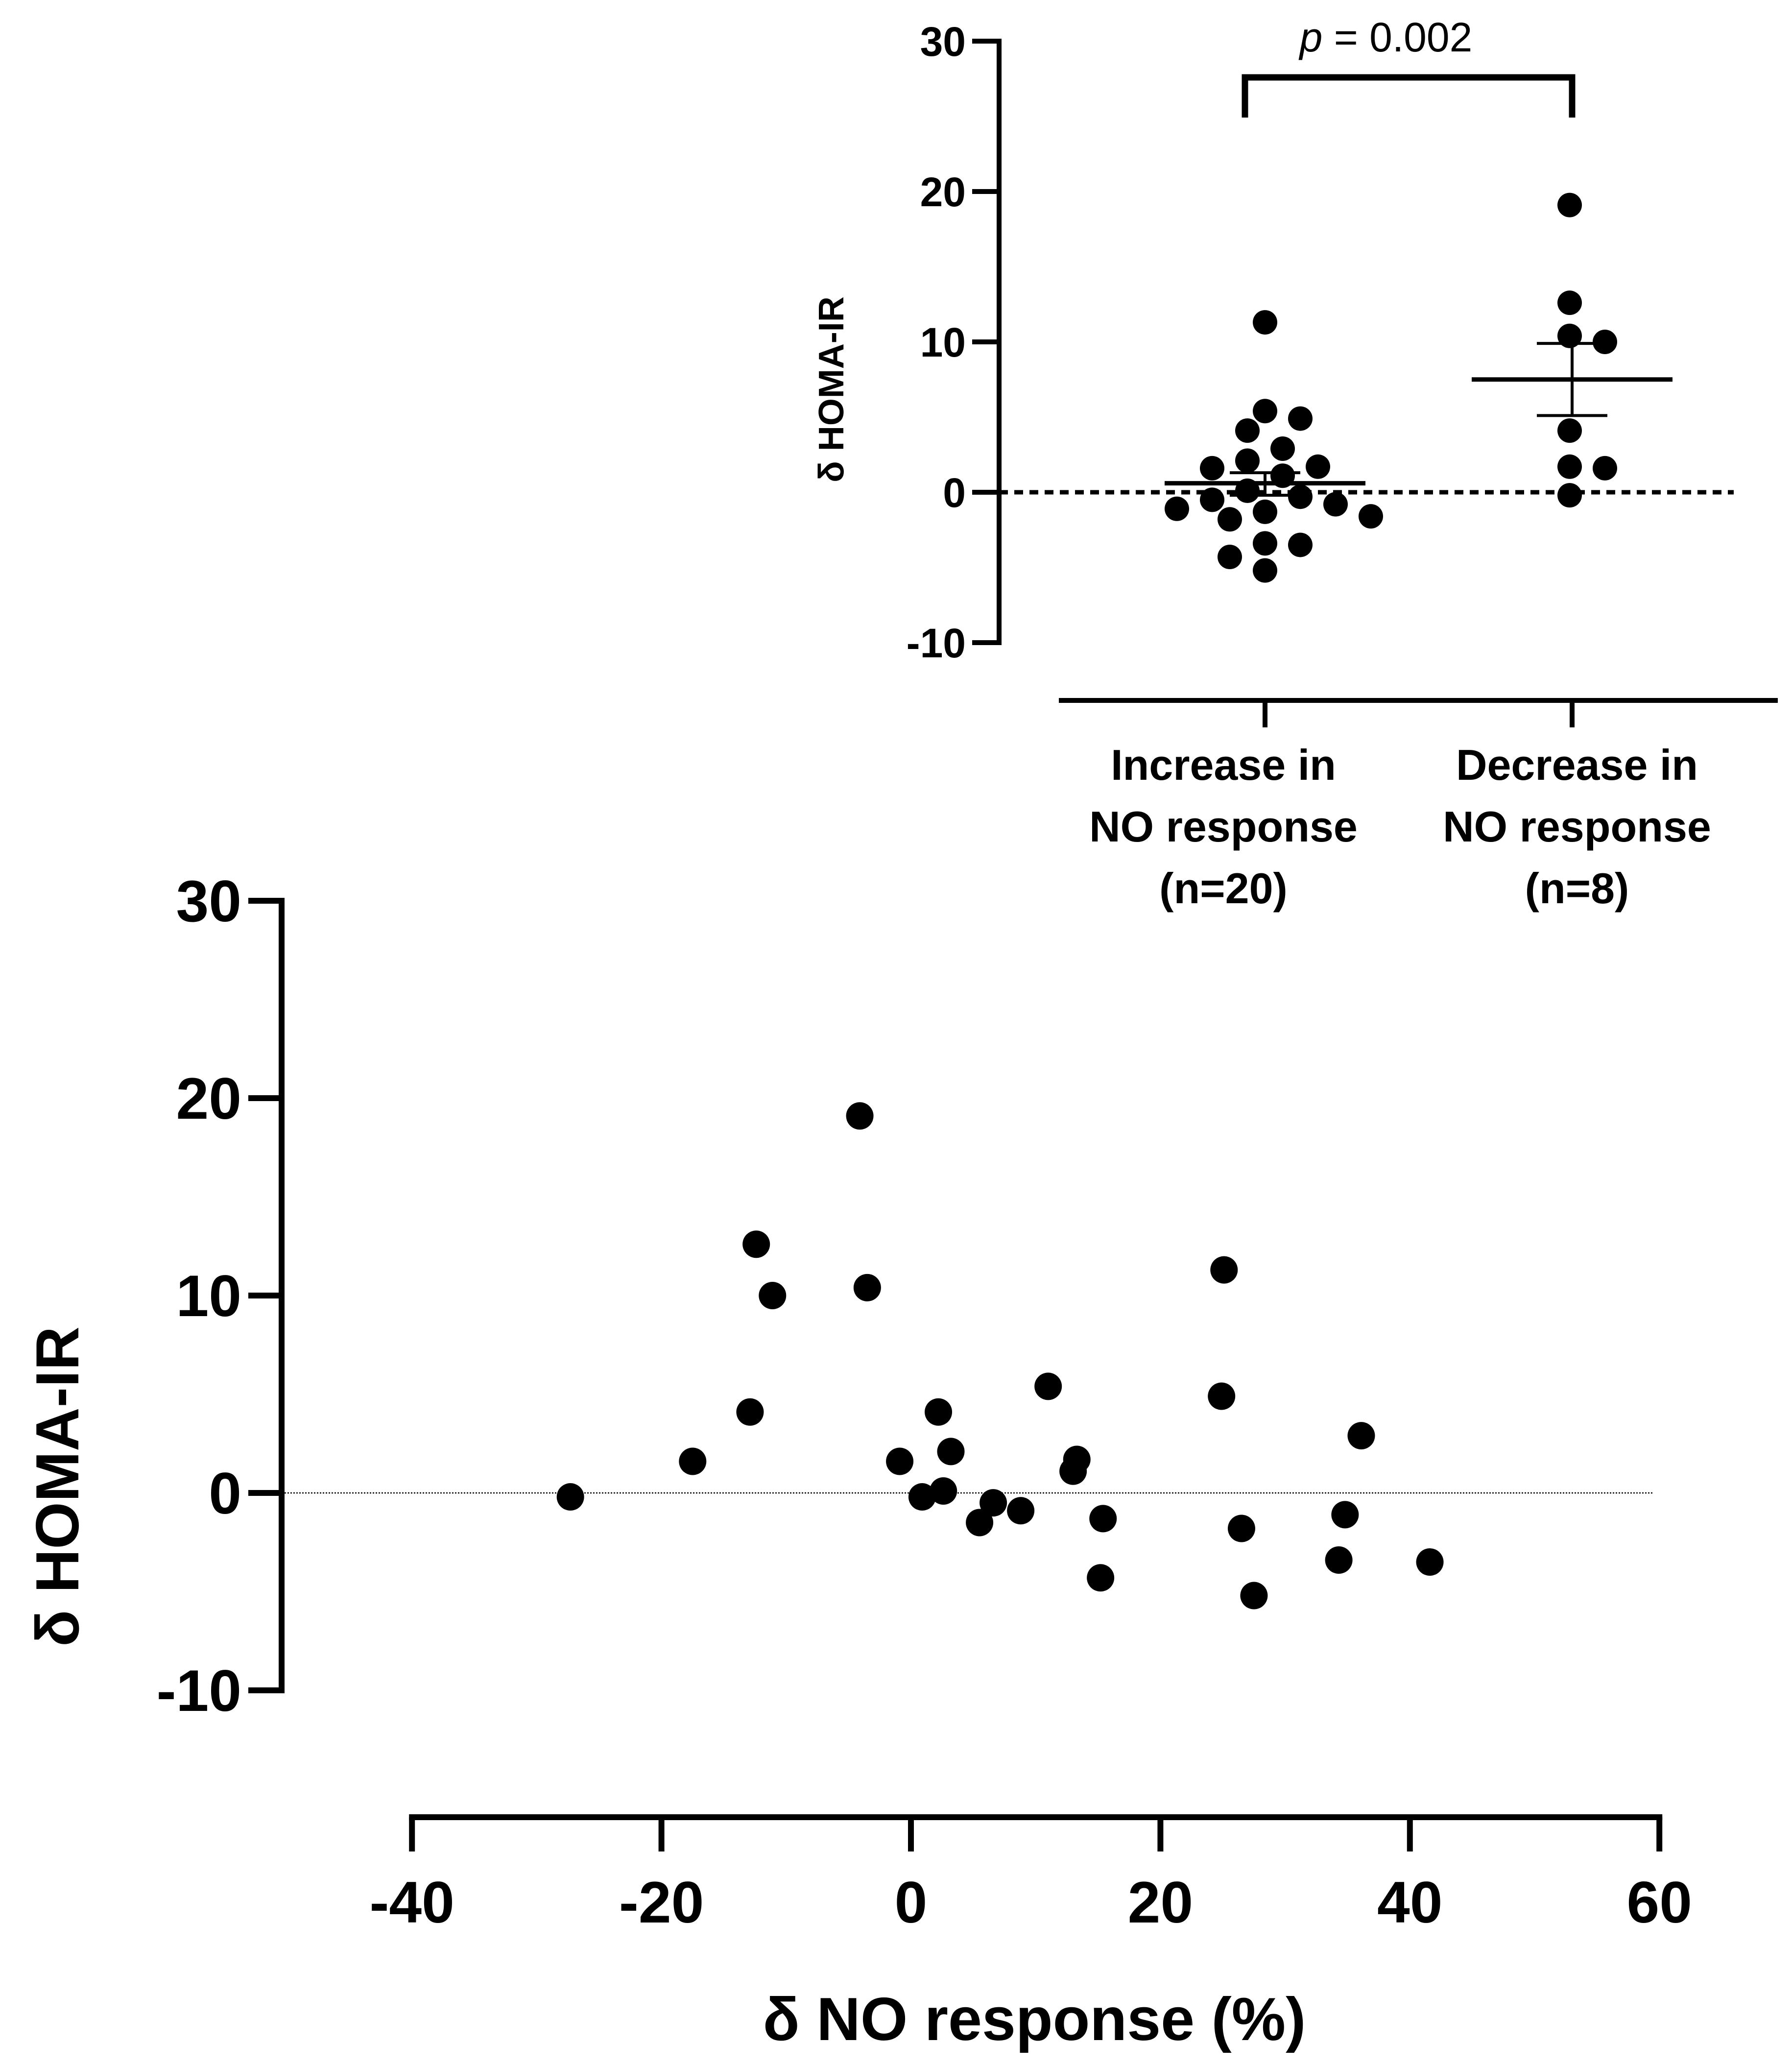 The height and width of the screenshot is (2067, 1792). I want to click on main-x-tick-label: 20, so click(1160, 1903).